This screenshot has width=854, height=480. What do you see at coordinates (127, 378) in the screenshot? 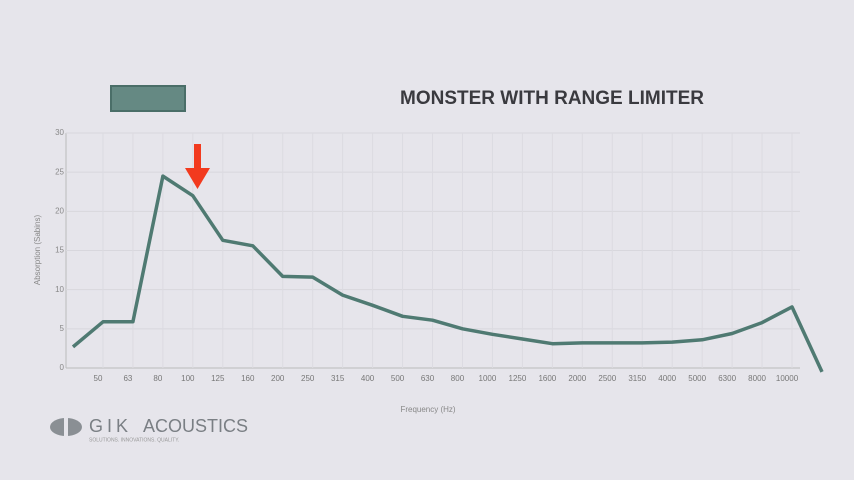
I see `x-tick-label: 63` at bounding box center [127, 378].